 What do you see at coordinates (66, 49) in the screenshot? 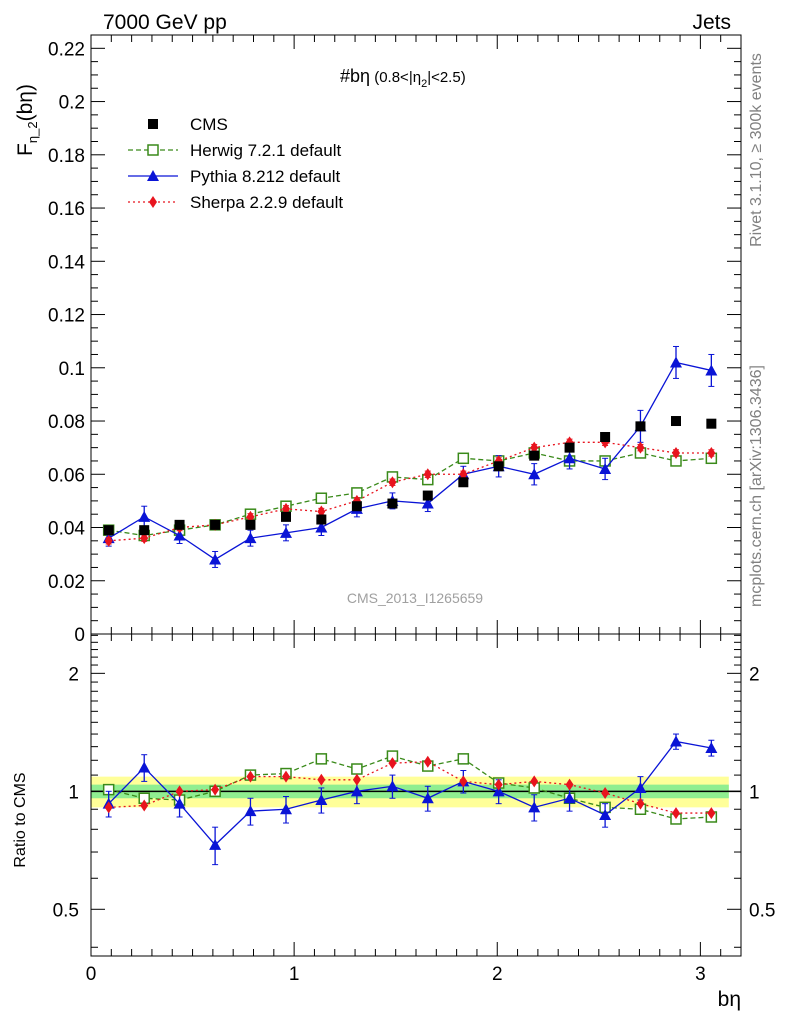
I see `main-y-tick-label: 0.22` at bounding box center [66, 49].